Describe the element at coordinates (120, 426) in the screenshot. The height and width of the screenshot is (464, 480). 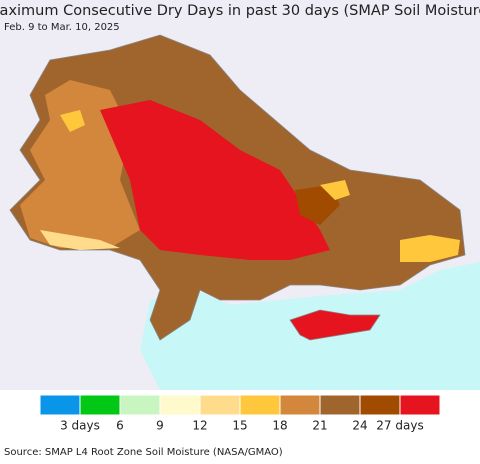
I see `legend-label: 6` at that location.